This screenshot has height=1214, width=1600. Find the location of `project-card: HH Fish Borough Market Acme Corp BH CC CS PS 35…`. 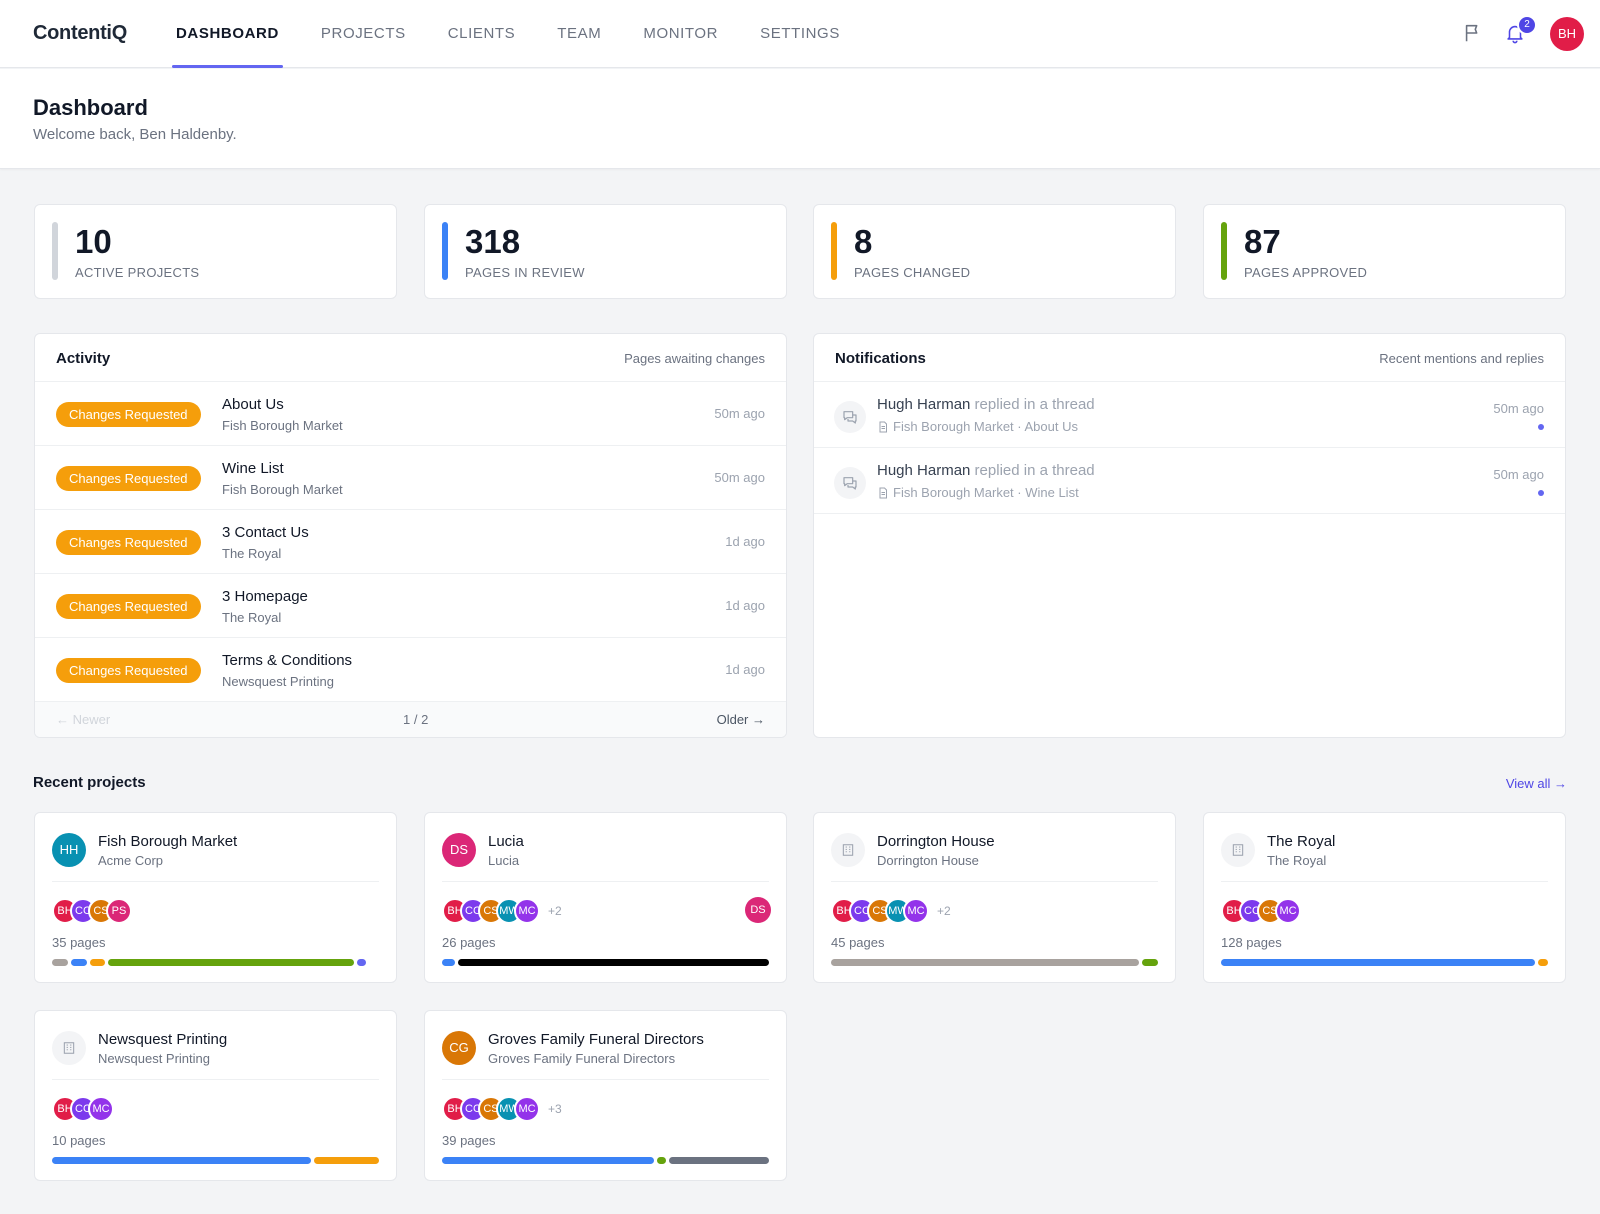

project-card: HH Fish Borough Market Acme Corp BH CC CS PS 35… is located at coordinates (215, 897).